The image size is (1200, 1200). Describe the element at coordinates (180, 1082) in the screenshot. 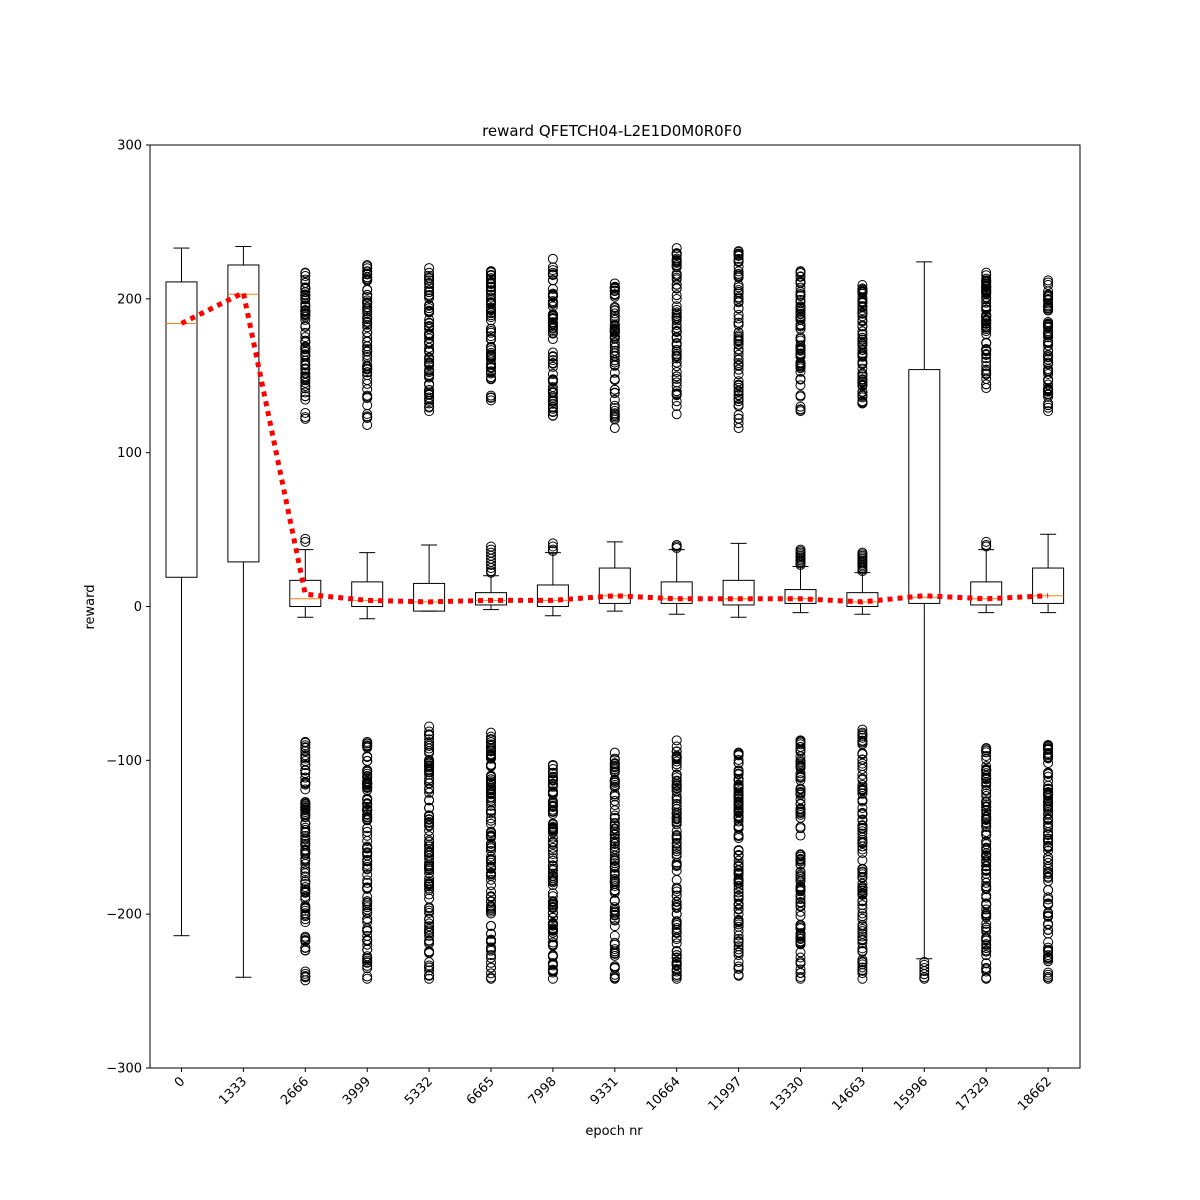

I see `x-tick-label: 0` at that location.